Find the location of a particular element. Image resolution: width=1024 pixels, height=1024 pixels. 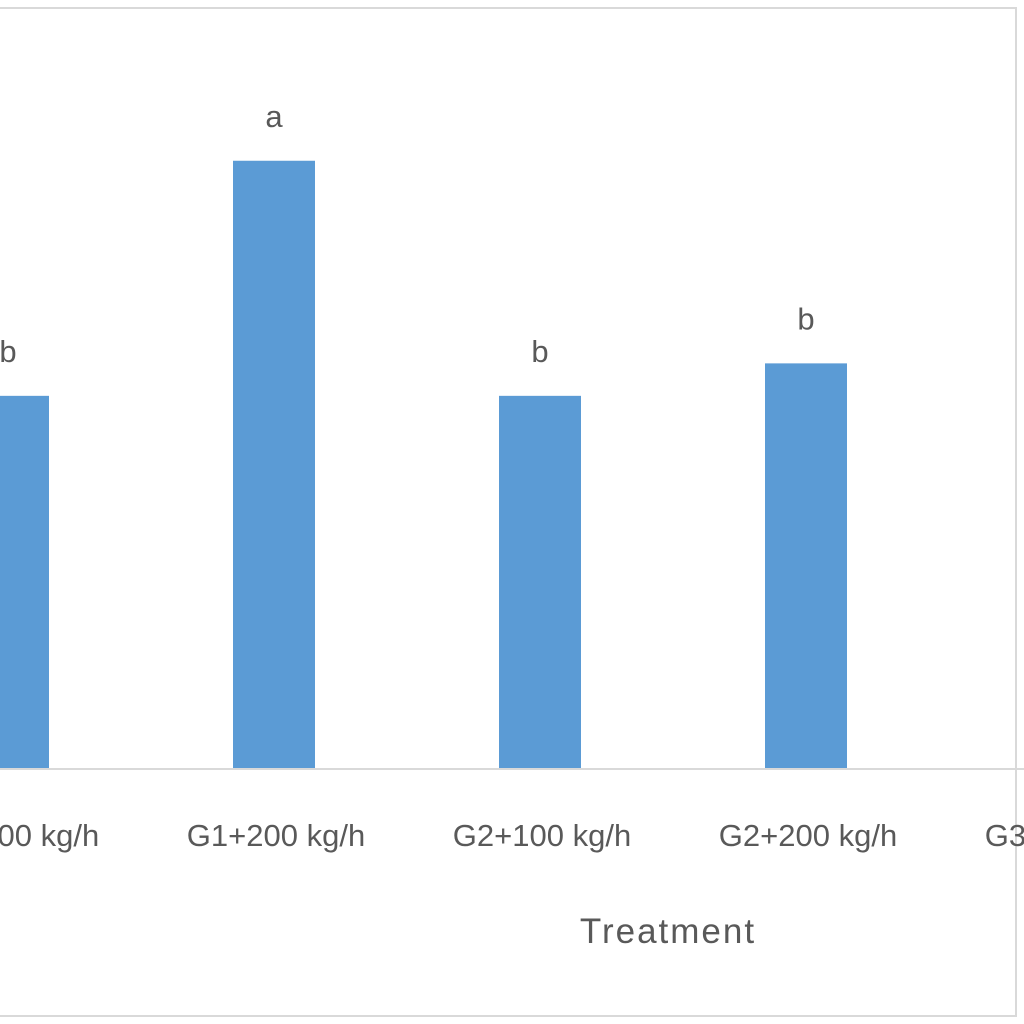

x-tick-label-2: G1+200 kg/h is located at coordinates (276, 835).